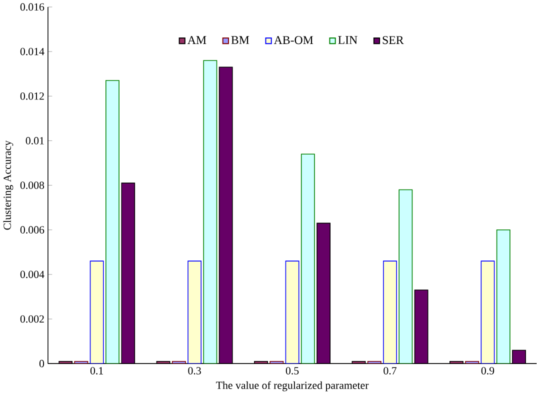 The width and height of the screenshot is (537, 395). I want to click on legend-label: LIN, so click(348, 40).